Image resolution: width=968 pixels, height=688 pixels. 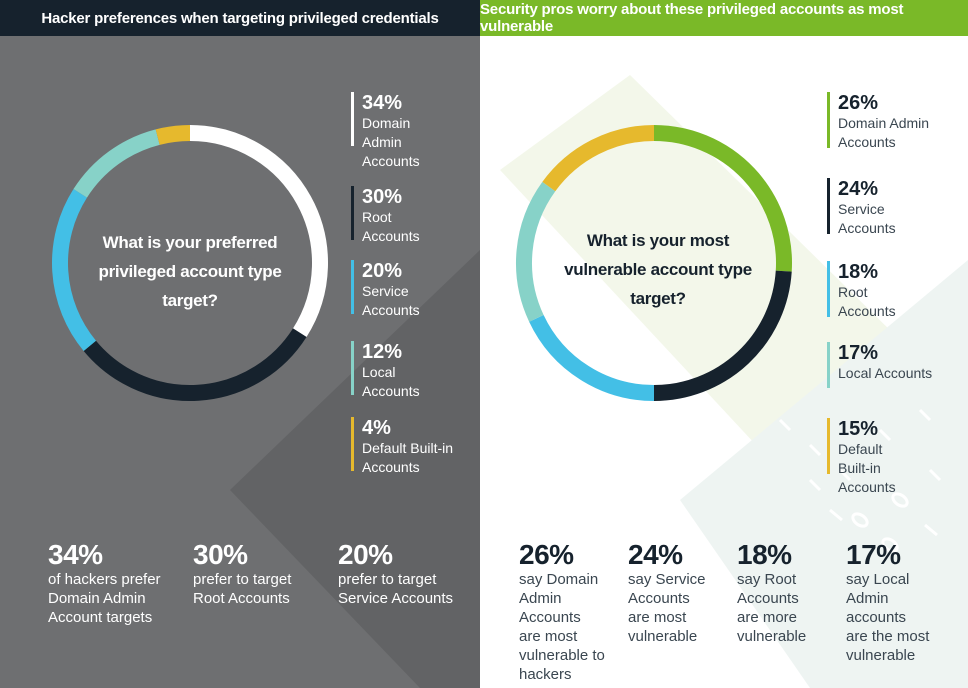 I want to click on legend-percent: 24%, so click(x=858, y=189).